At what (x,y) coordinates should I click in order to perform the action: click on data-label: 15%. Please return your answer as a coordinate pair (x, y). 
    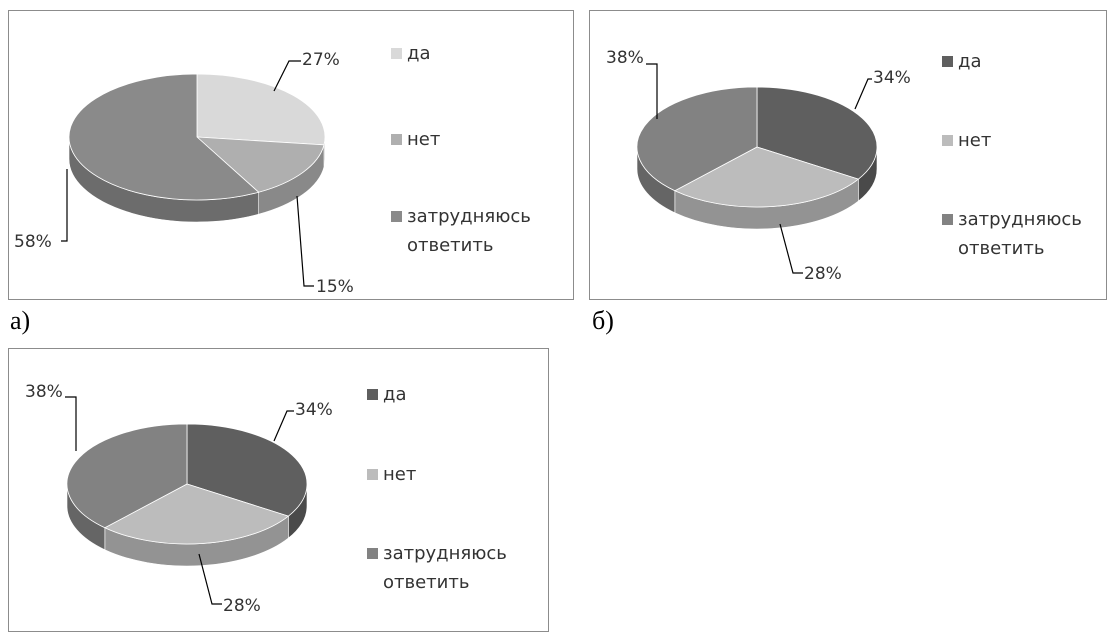
    Looking at the image, I should click on (335, 287).